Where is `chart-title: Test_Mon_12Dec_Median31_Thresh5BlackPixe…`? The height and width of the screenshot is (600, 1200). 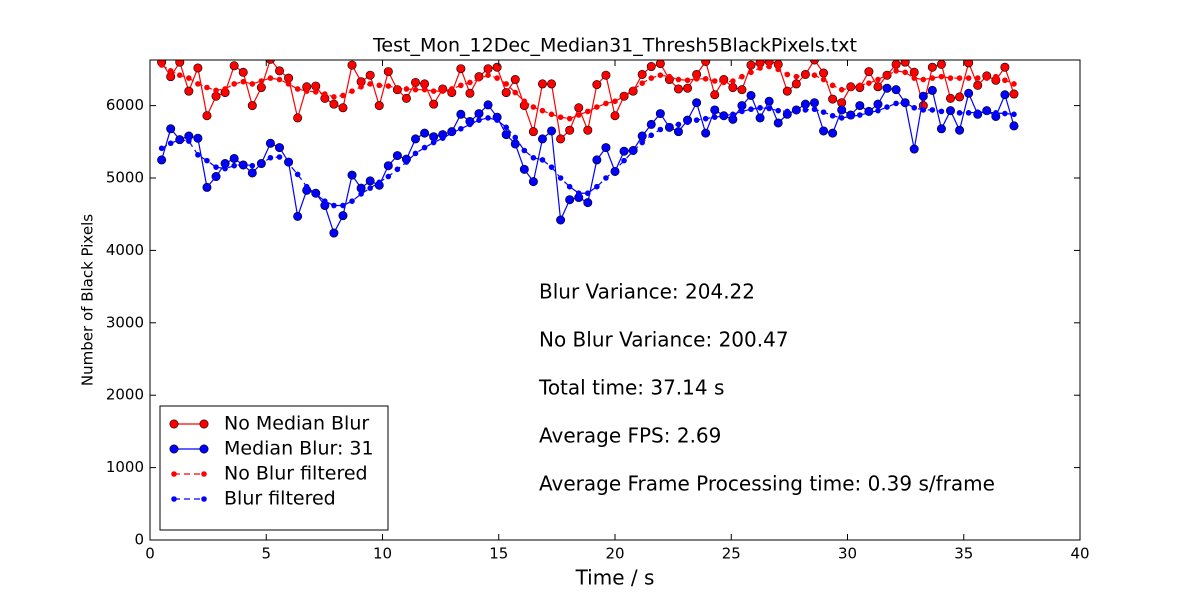
chart-title: Test_Mon_12Dec_Median31_Thresh5BlackPixe… is located at coordinates (614, 46).